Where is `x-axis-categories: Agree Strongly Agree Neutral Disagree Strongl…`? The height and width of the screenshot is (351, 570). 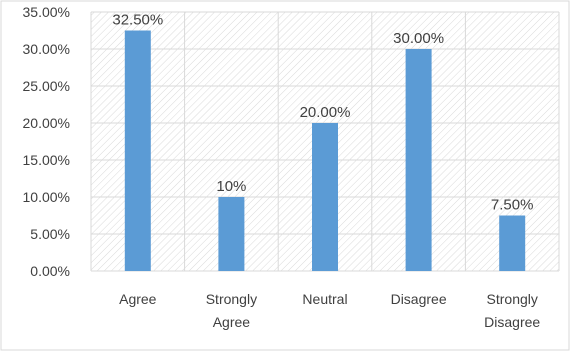 x-axis-categories: Agree Strongly Agree Neutral Disagree Strongl… is located at coordinates (329, 310).